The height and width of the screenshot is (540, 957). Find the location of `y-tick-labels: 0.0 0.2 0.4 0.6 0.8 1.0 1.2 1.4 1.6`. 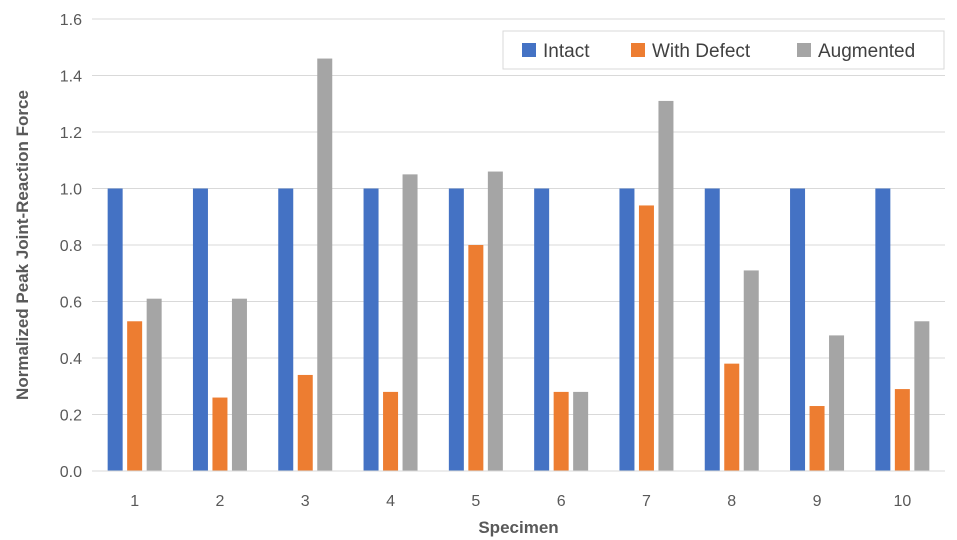

y-tick-labels: 0.0 0.2 0.4 0.6 0.8 1.0 1.2 1.4 1.6 is located at coordinates (71, 246).